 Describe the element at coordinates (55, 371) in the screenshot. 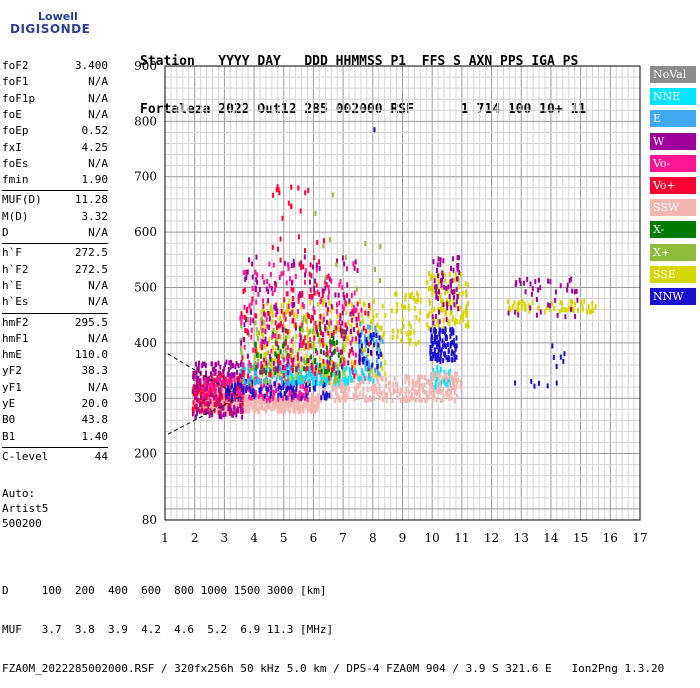

I see `param-row: yF2 38.3` at that location.